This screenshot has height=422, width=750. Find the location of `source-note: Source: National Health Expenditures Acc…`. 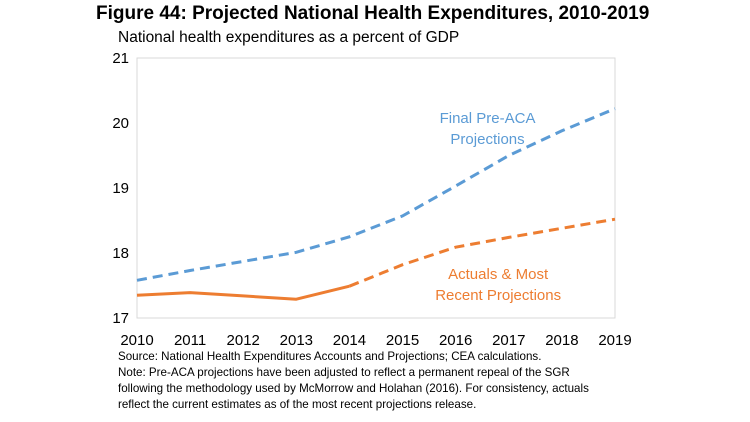

source-note: Source: National Health Expenditures Acc… is located at coordinates (330, 356).